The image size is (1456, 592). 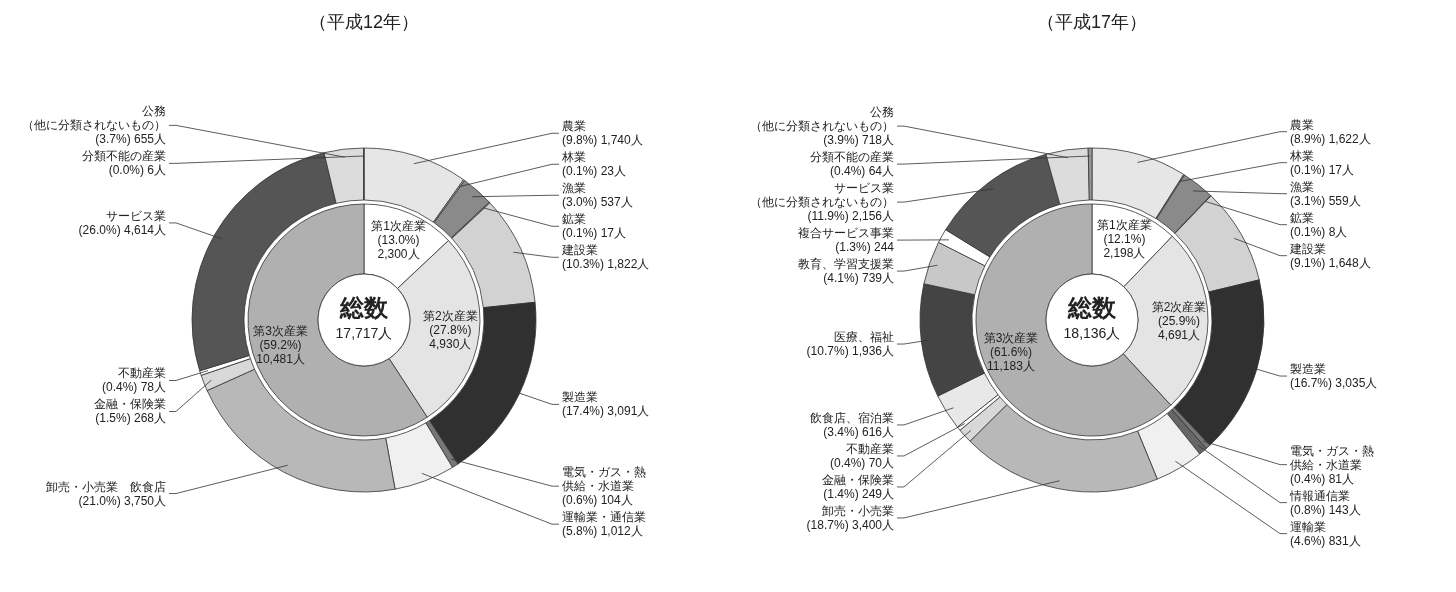 I want to click on text: 17,717人, so click(x=364, y=333).